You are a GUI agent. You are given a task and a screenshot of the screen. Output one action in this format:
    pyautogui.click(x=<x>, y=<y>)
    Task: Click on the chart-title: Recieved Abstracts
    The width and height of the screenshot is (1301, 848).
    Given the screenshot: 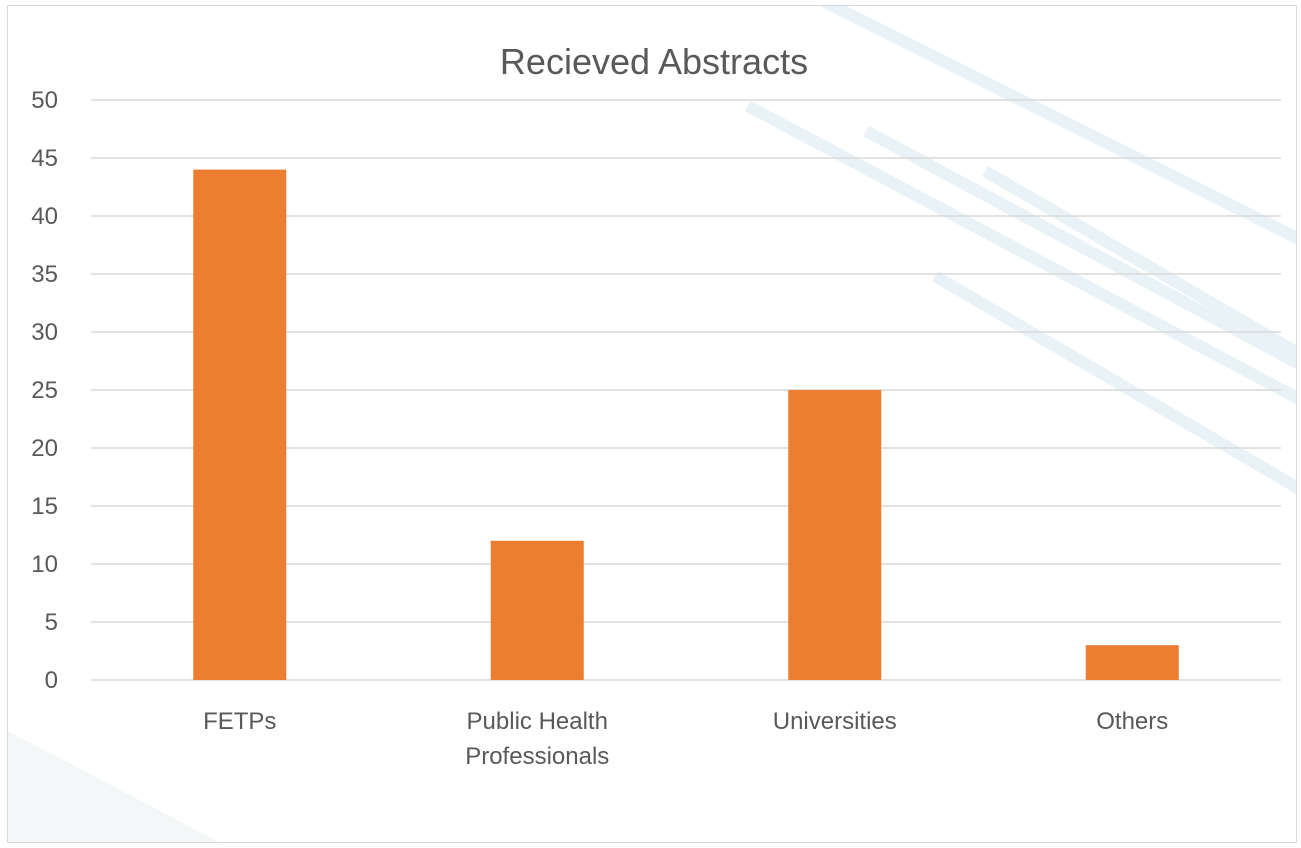 What is the action you would take?
    pyautogui.click(x=654, y=61)
    